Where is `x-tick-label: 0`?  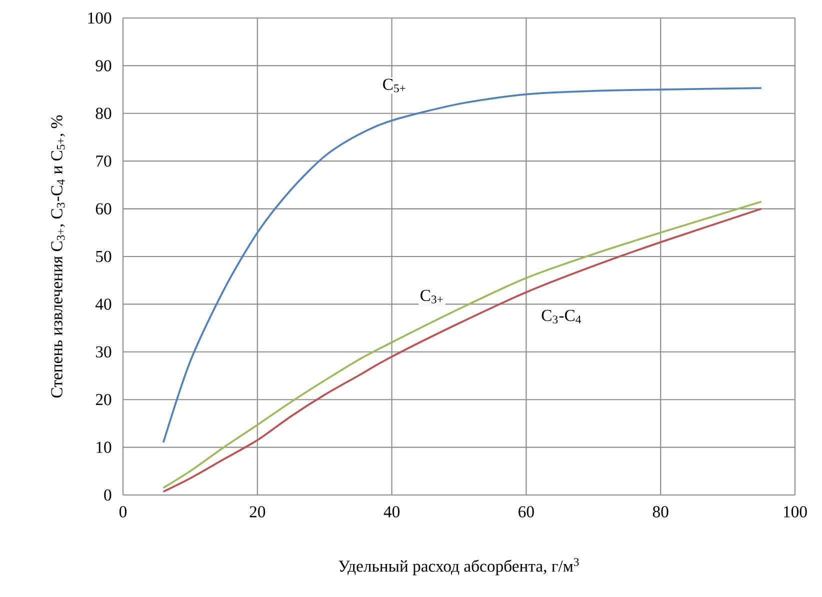 x-tick-label: 0 is located at coordinates (123, 512).